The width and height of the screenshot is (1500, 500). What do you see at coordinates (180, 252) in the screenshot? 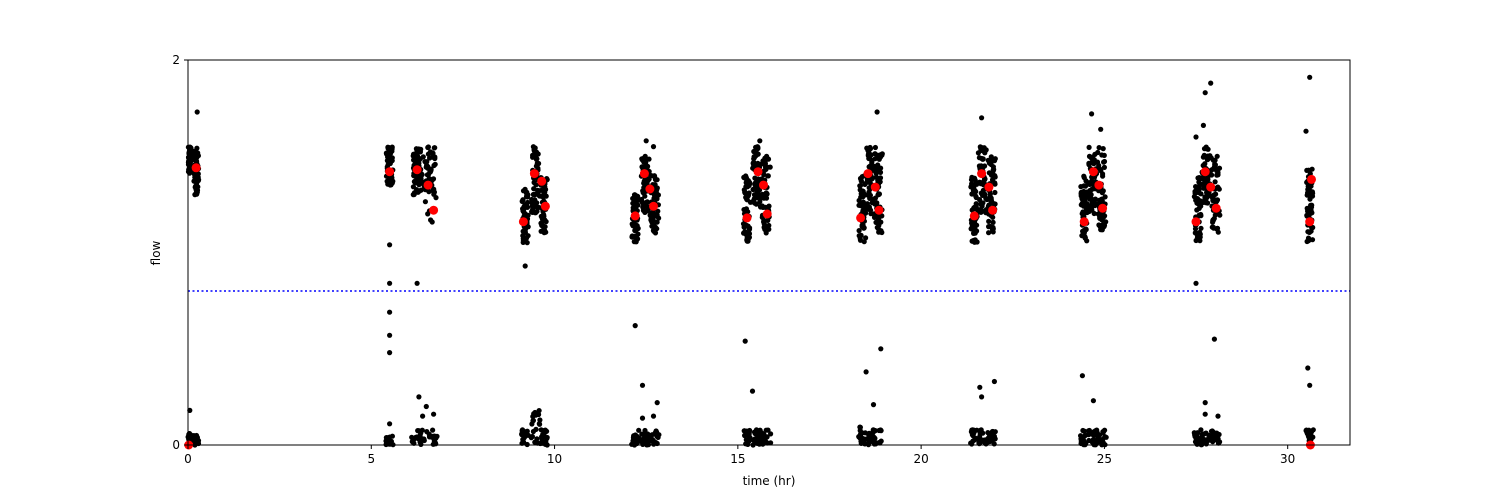
I see `y-axis-ticks: 02` at bounding box center [180, 252].